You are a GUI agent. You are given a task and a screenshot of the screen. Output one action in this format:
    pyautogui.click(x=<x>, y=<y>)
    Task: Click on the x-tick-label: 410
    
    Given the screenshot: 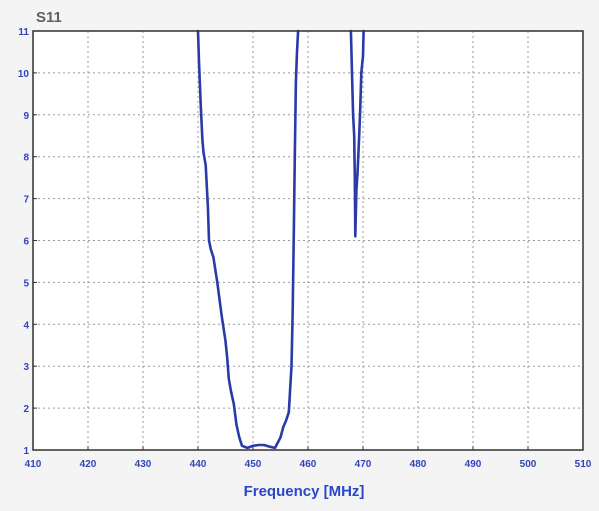 What is the action you would take?
    pyautogui.click(x=33, y=464)
    